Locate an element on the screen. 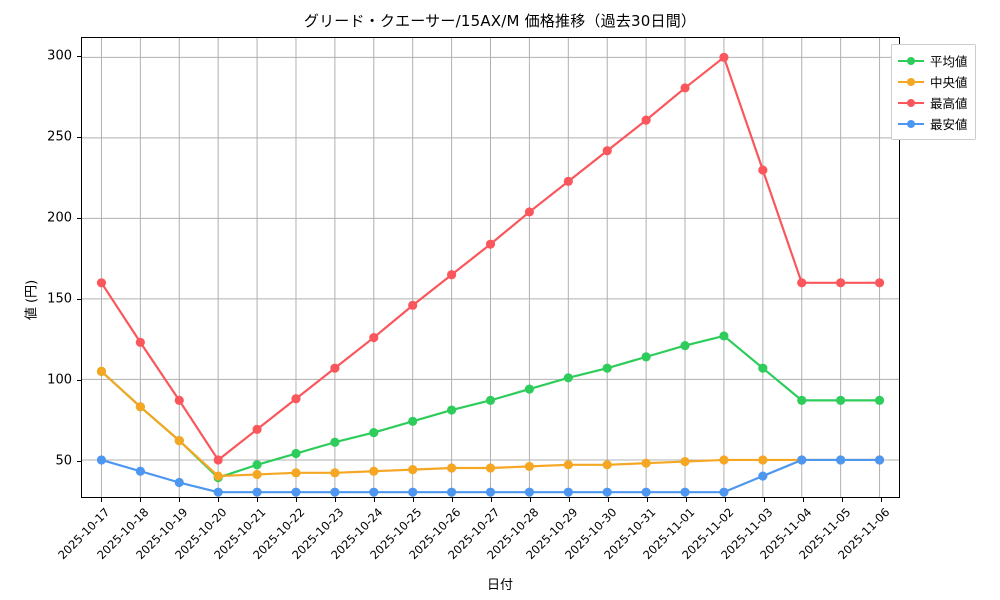  y-axis-tick-label: 100 is located at coordinates (59, 380).